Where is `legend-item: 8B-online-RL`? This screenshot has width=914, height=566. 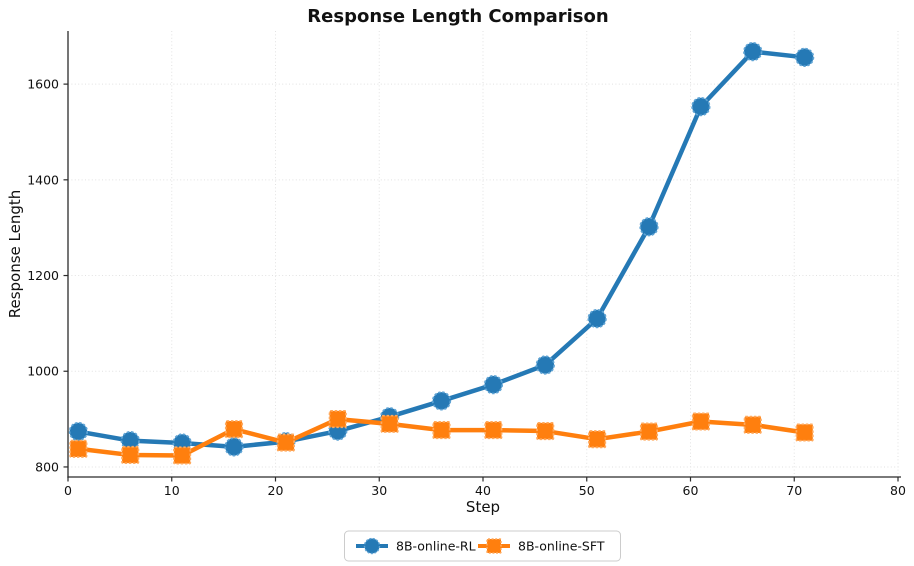 legend-item: 8B-online-RL is located at coordinates (416, 546).